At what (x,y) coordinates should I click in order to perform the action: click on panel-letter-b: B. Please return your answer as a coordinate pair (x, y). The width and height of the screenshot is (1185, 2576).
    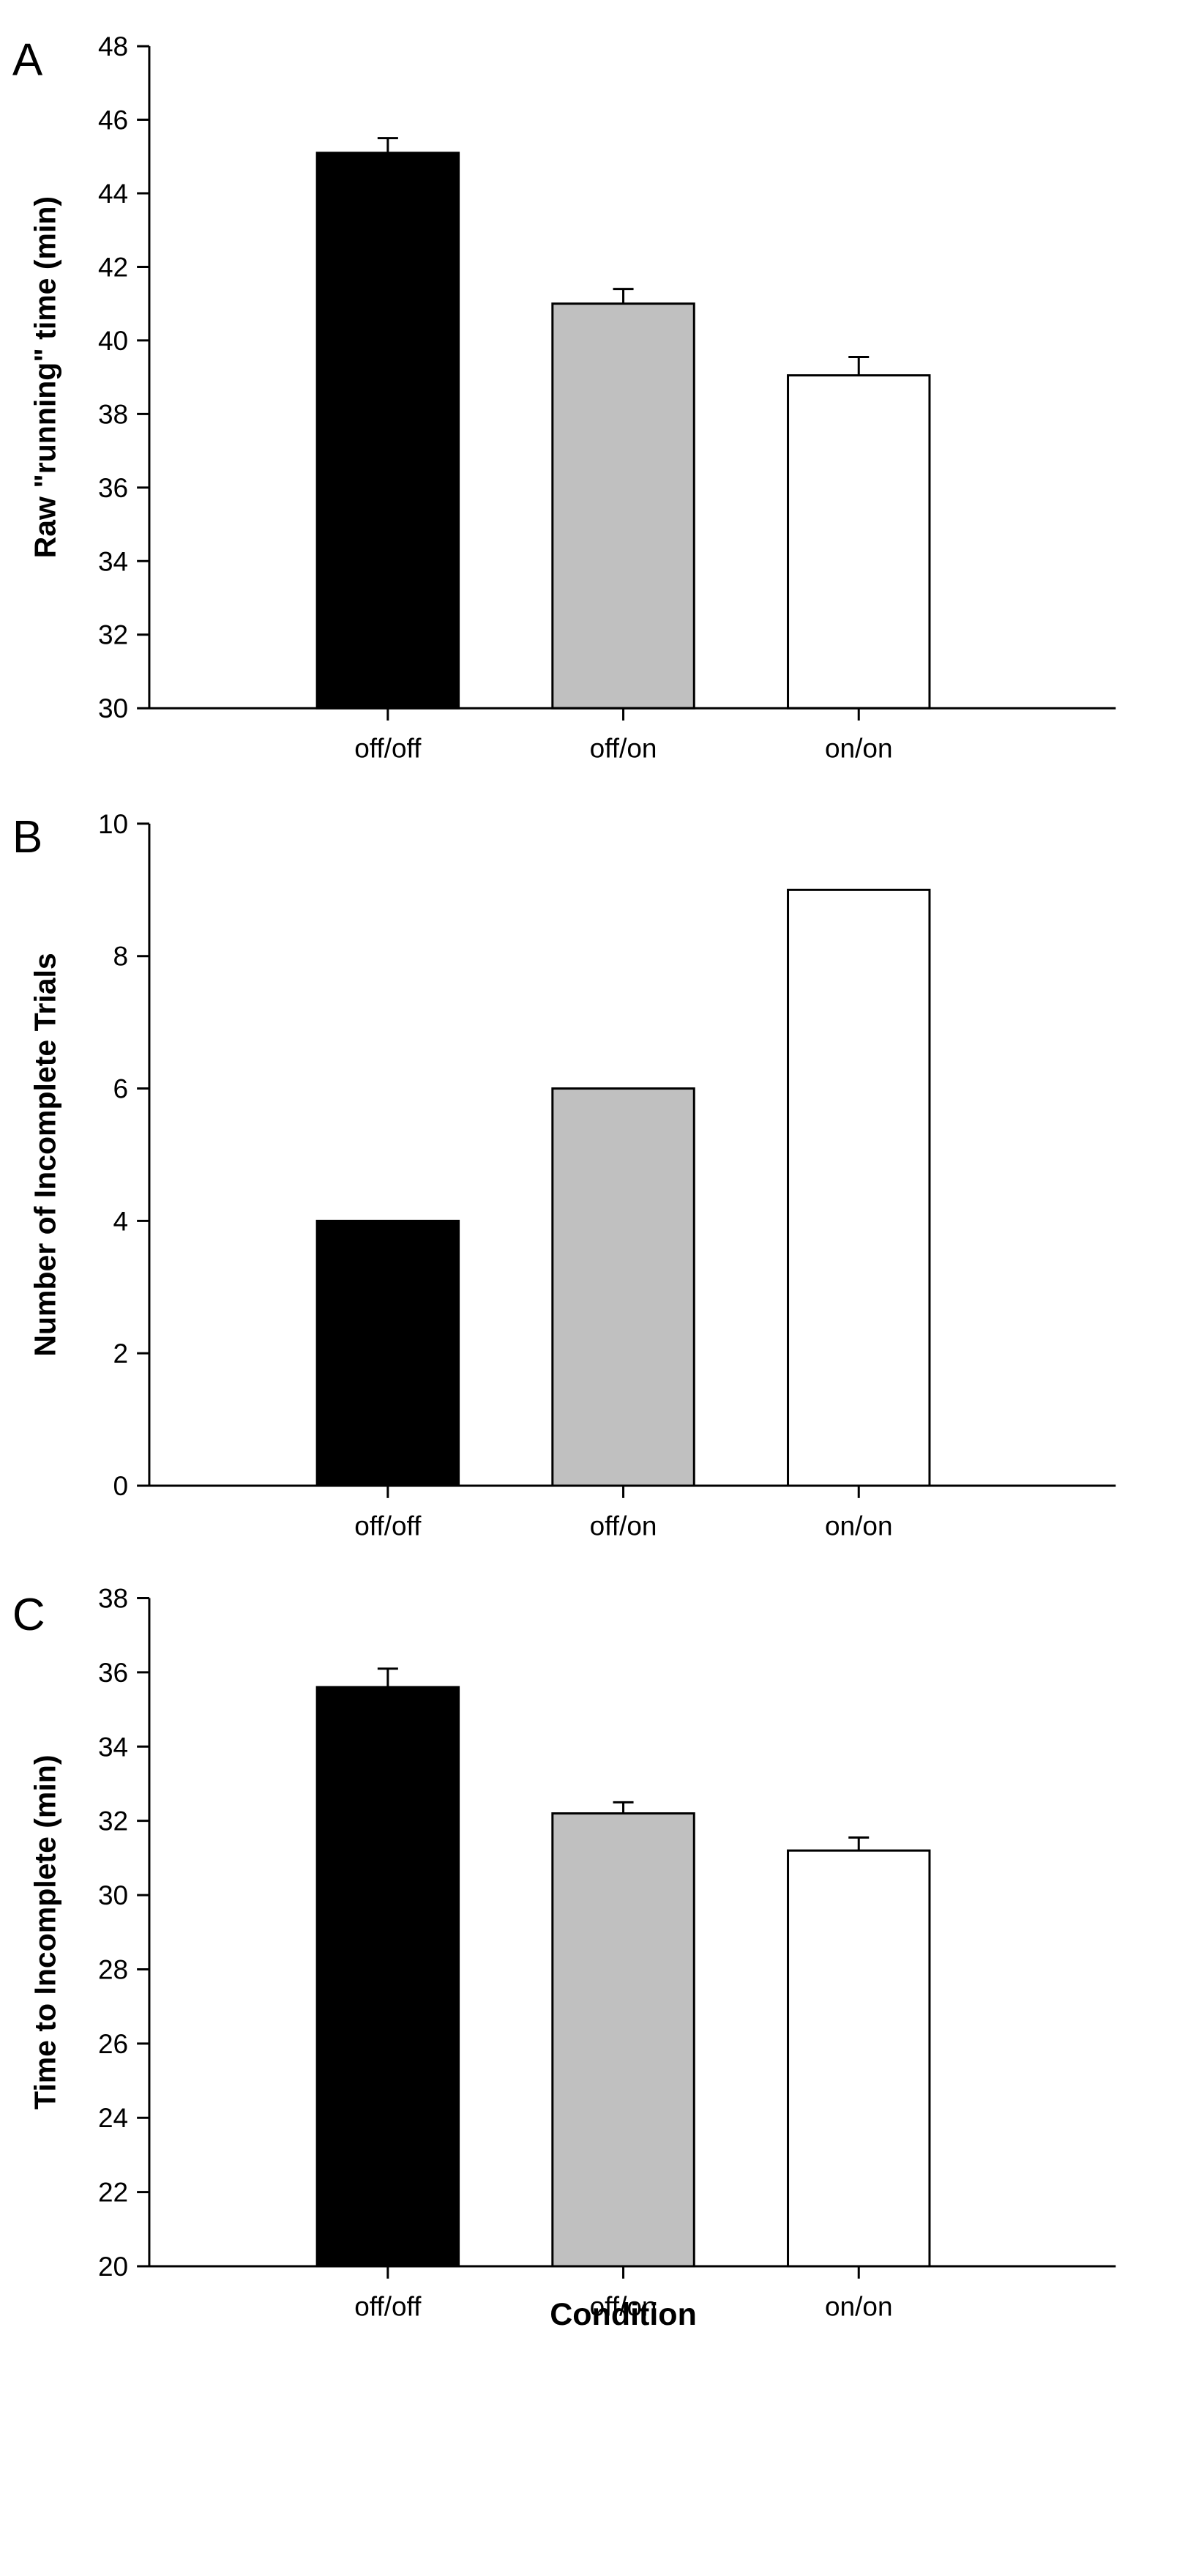
    Looking at the image, I should click on (27, 837).